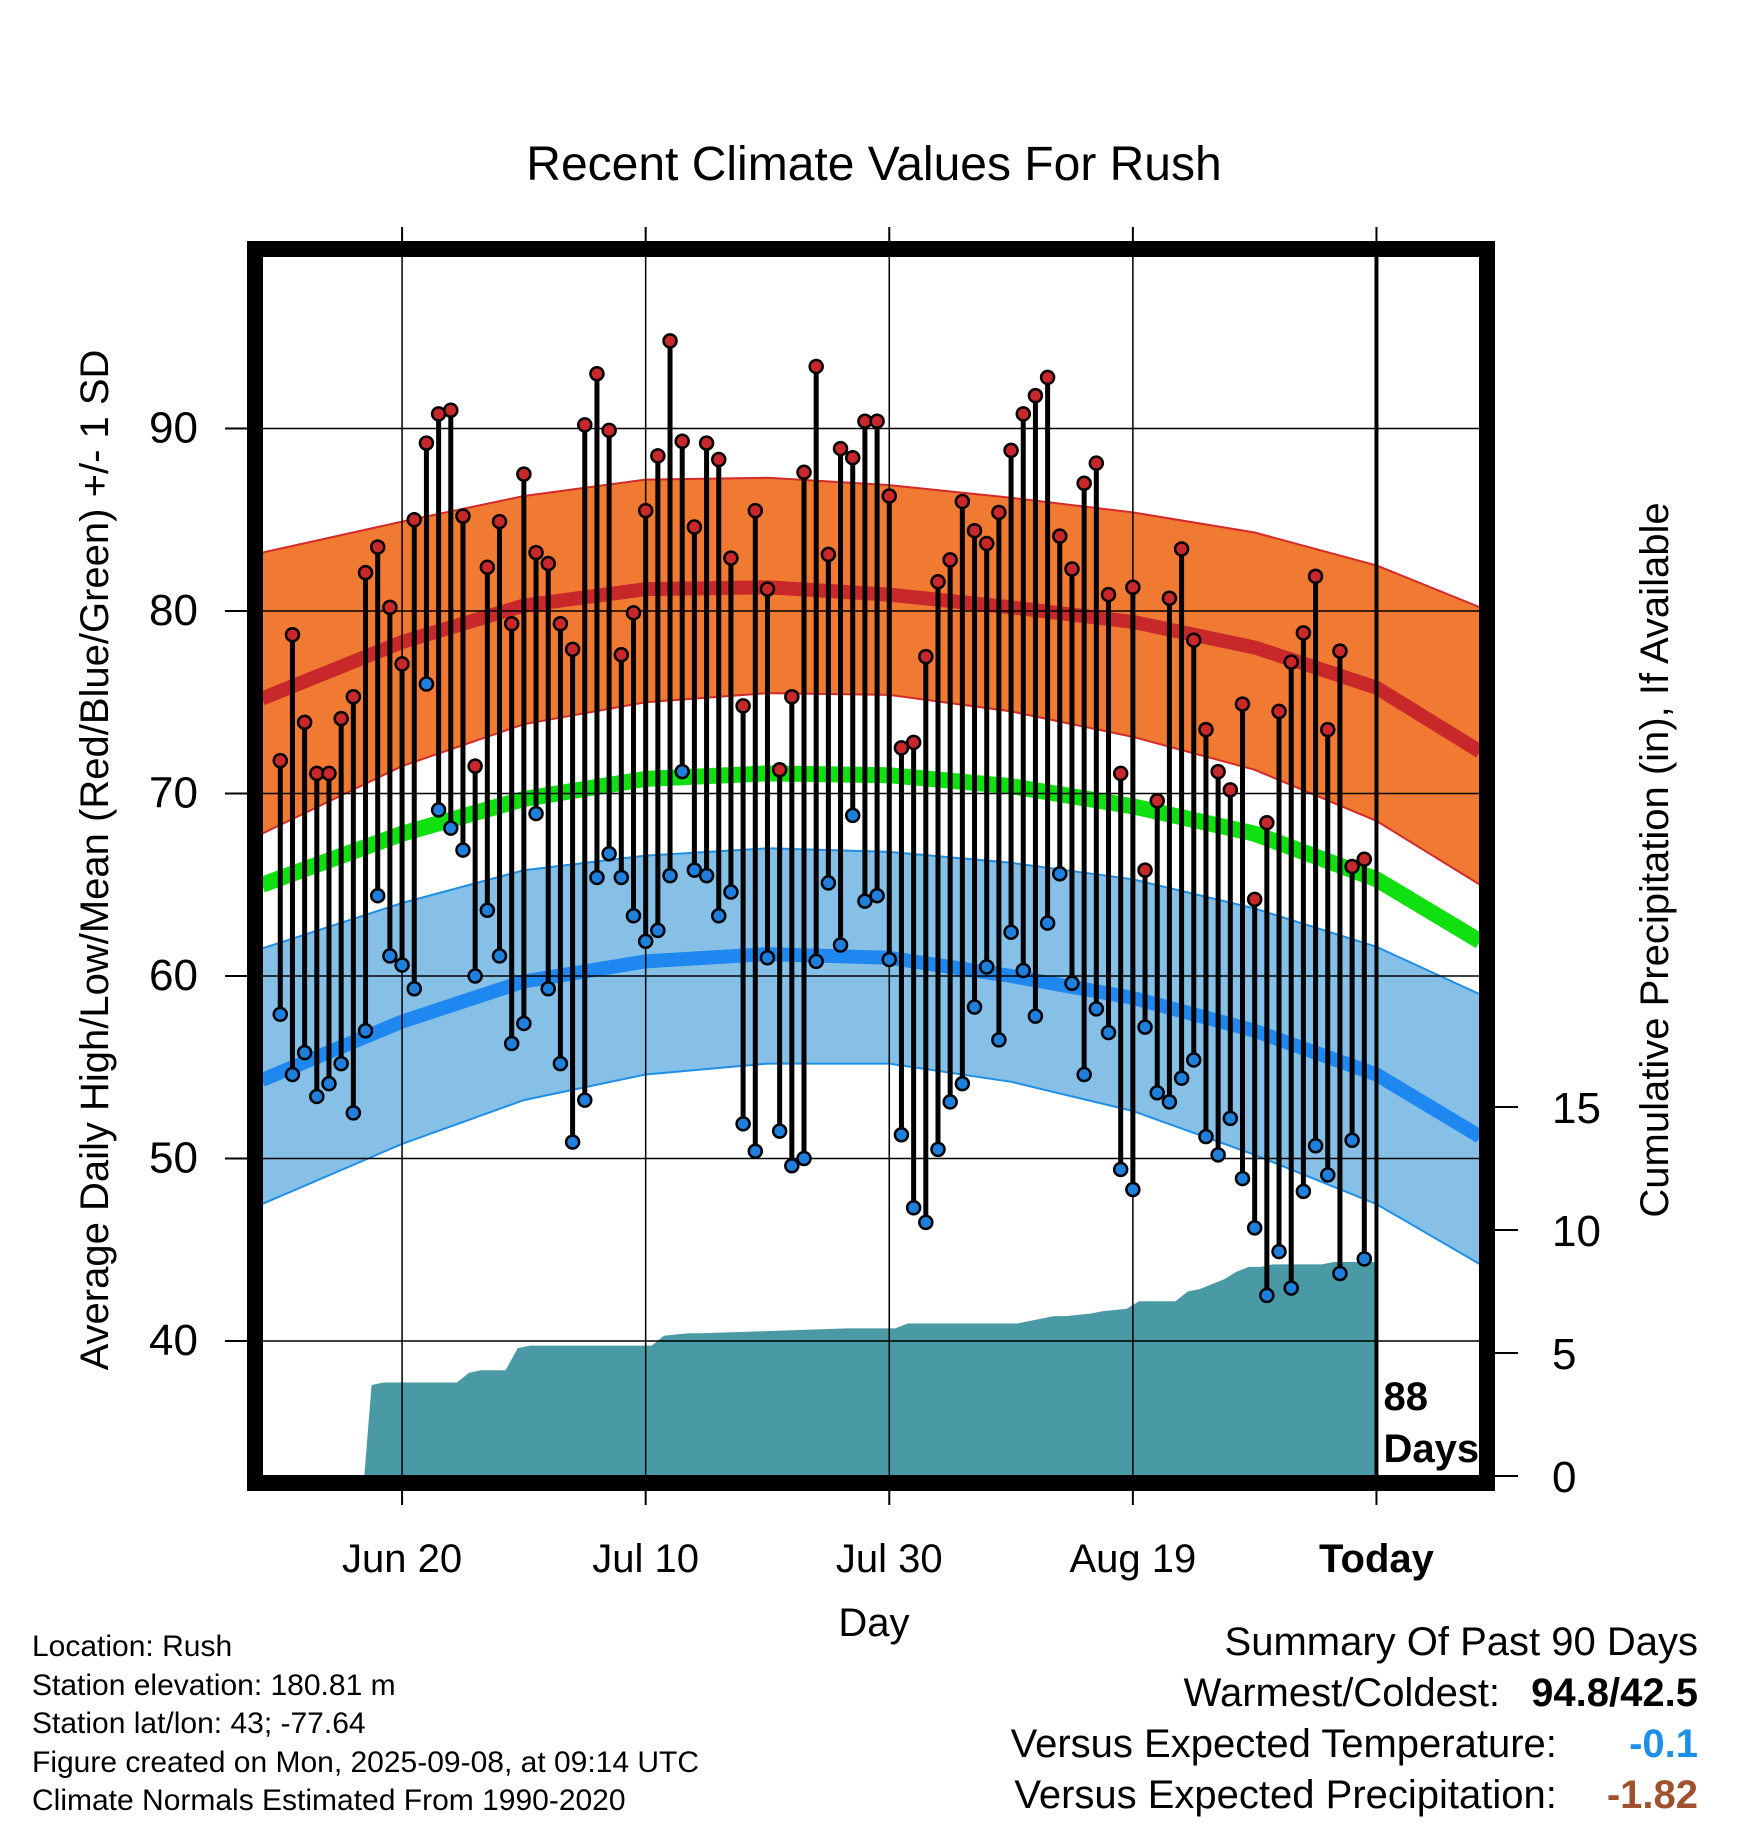  What do you see at coordinates (402, 1559) in the screenshot?
I see `x-tick-label: Jun 20` at bounding box center [402, 1559].